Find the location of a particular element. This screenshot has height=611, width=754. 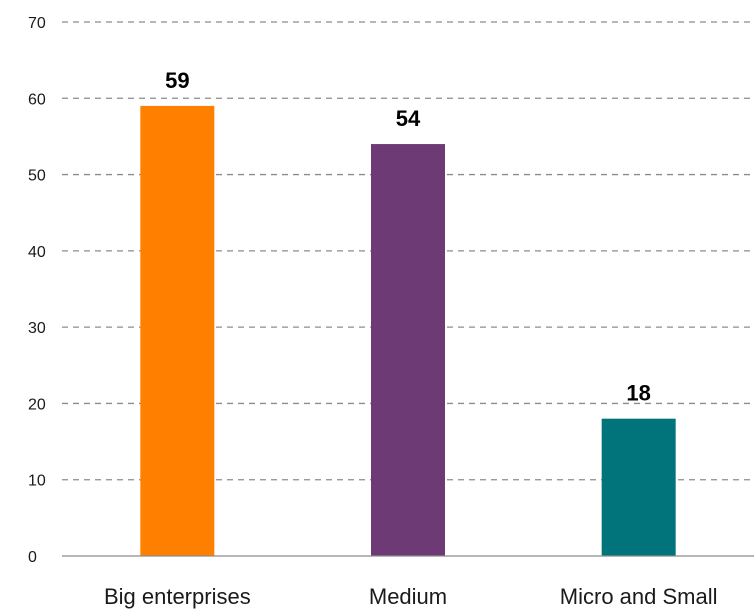

data-label-medium: 54 is located at coordinates (408, 118).